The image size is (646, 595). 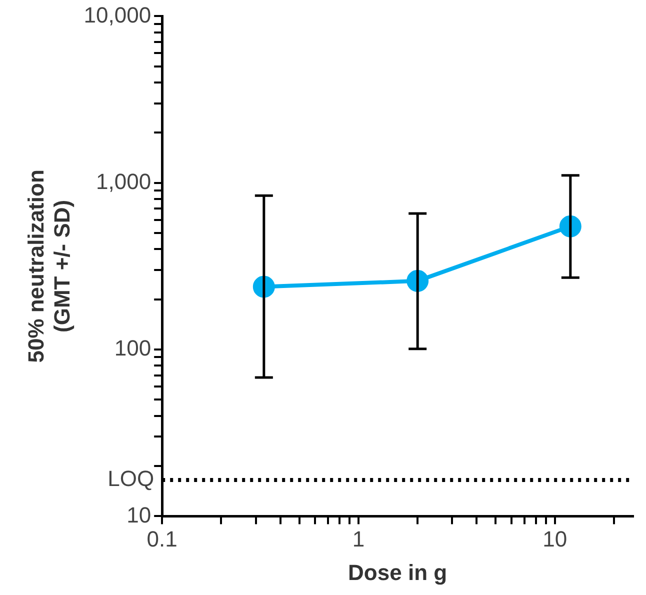 What do you see at coordinates (139, 515) in the screenshot?
I see `y-tick-label: 10` at bounding box center [139, 515].